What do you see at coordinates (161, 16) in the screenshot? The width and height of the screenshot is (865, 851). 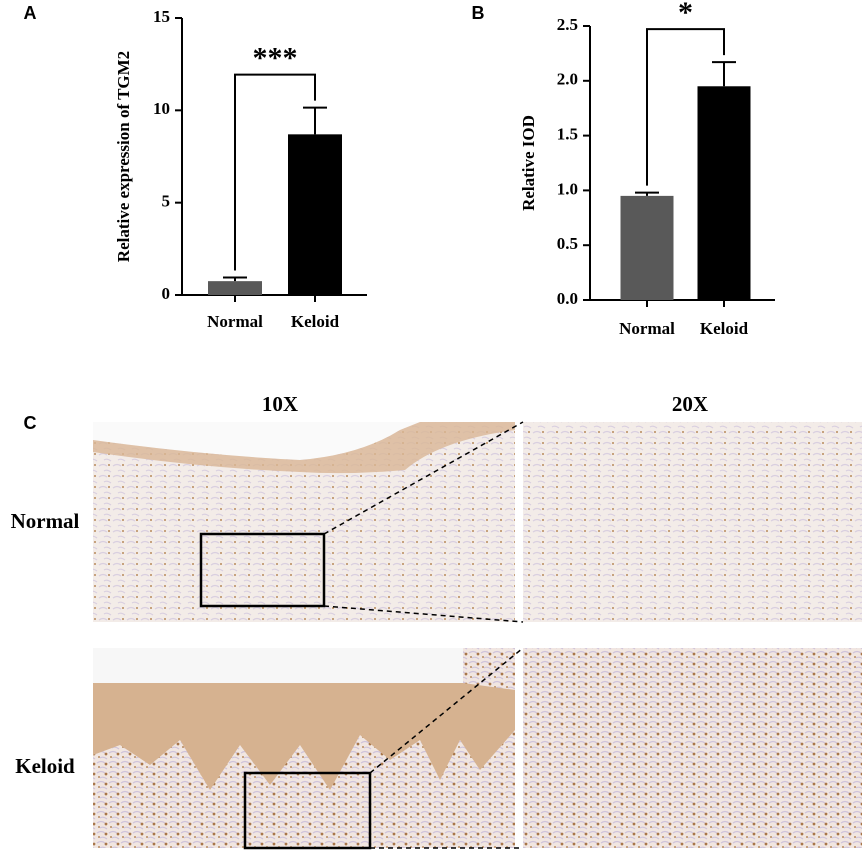 I see `y-tick-label: 15` at bounding box center [161, 16].